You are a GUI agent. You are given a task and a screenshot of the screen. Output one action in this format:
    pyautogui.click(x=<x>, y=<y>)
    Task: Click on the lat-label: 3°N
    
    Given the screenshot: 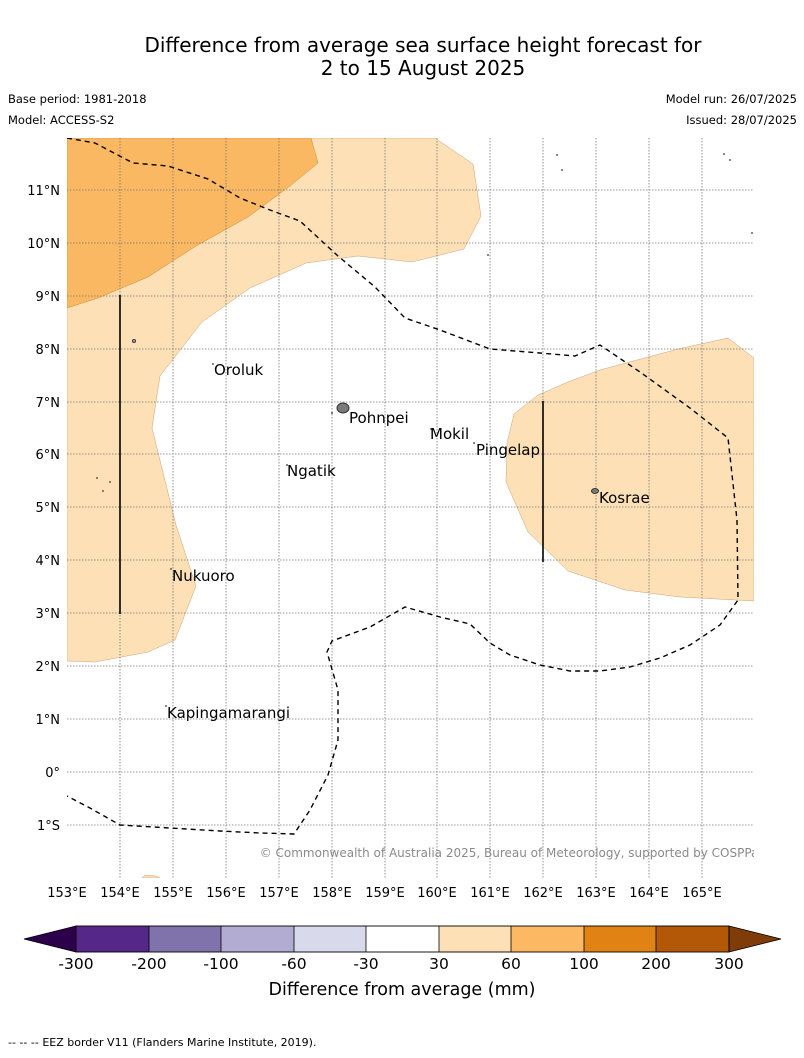 What is the action you would take?
    pyautogui.click(x=48, y=614)
    